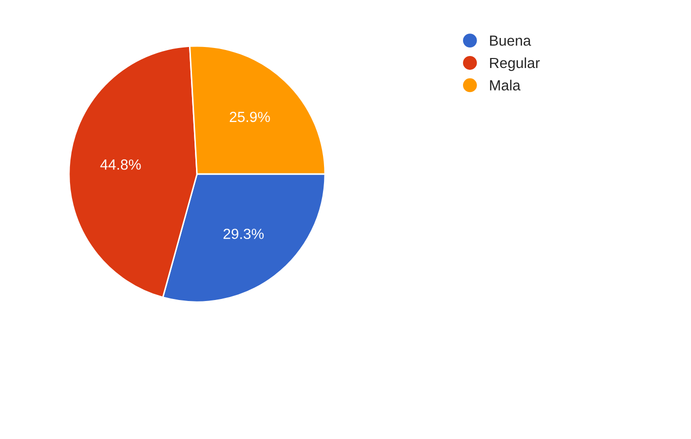  I want to click on data-label: 25.9%, so click(250, 117).